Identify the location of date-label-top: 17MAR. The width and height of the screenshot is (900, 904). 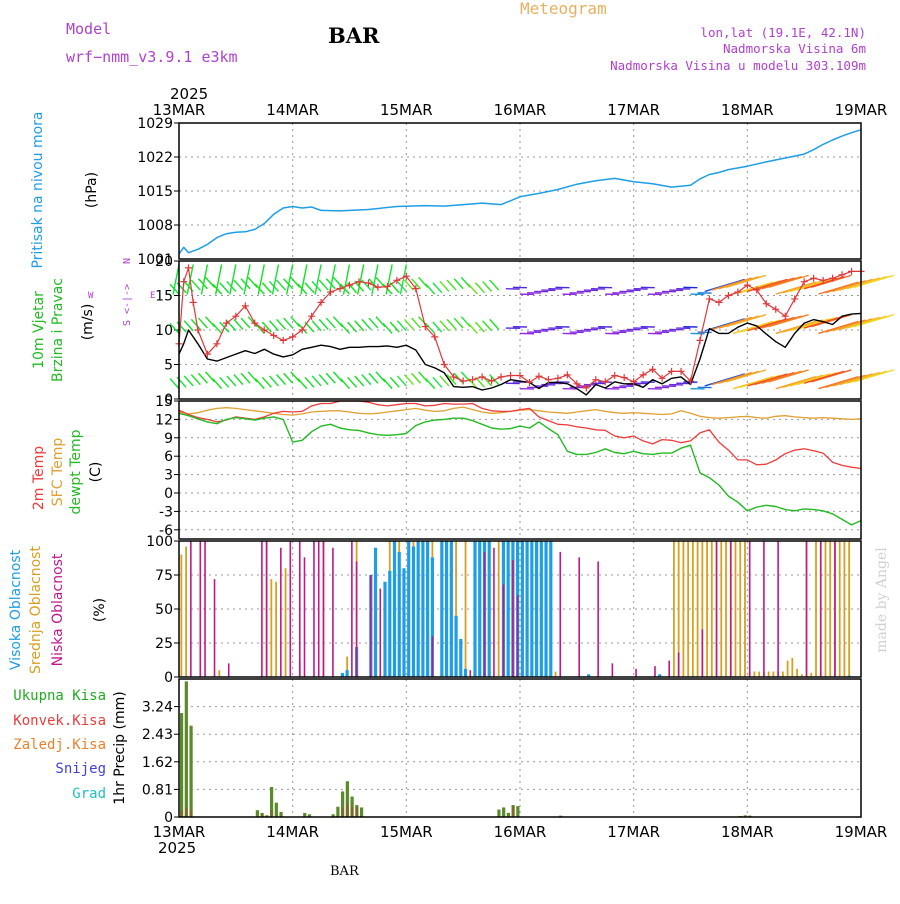
(633, 110).